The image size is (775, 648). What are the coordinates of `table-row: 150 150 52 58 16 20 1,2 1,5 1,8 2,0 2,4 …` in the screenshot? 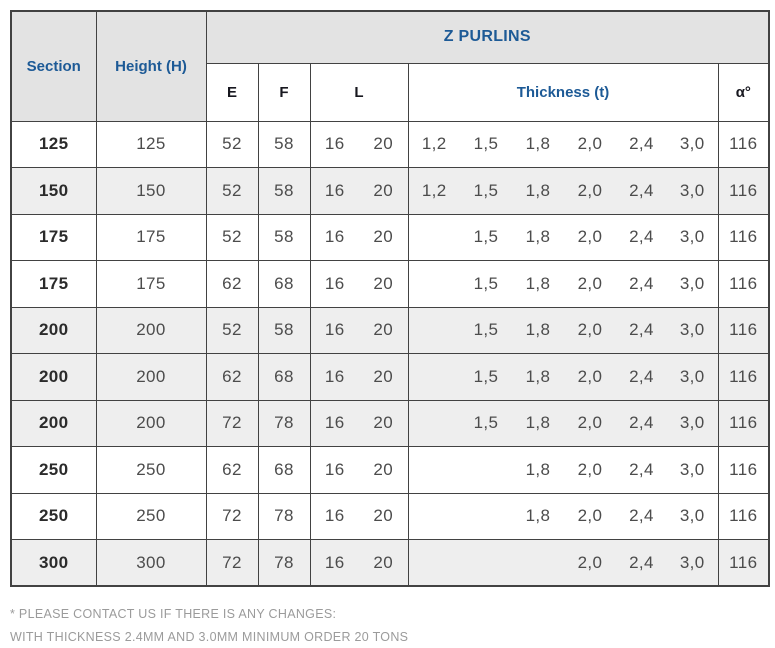 It's located at (390, 191).